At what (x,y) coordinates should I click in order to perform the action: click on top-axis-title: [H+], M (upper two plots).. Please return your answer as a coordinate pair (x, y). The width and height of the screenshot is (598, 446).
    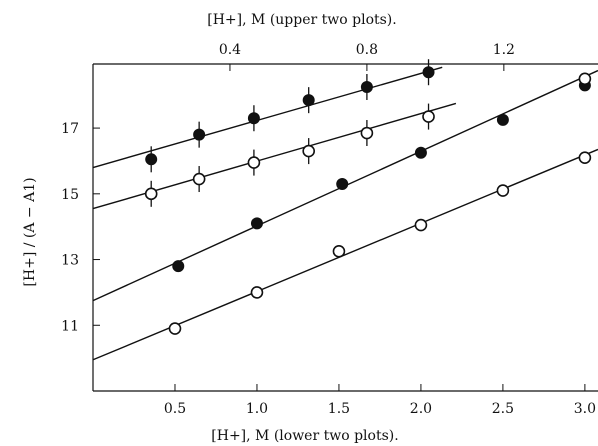
    Looking at the image, I should click on (301, 20).